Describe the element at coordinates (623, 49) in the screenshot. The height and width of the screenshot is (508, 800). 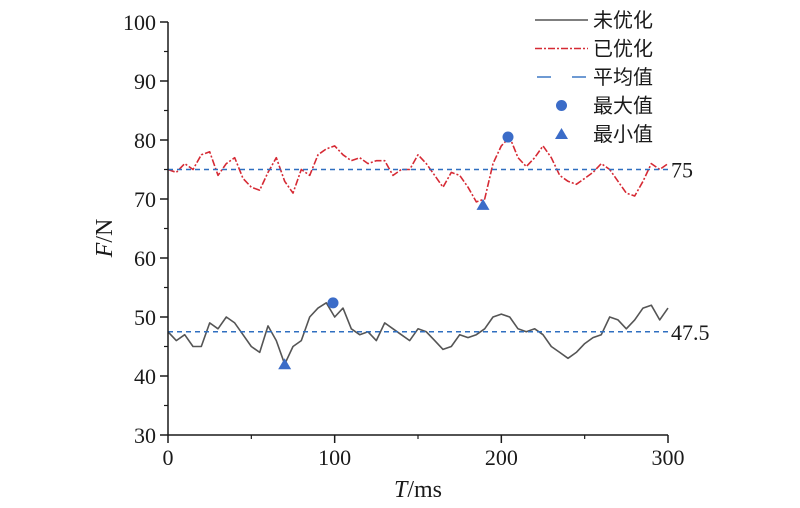
I see `legend-label: 已优化` at that location.